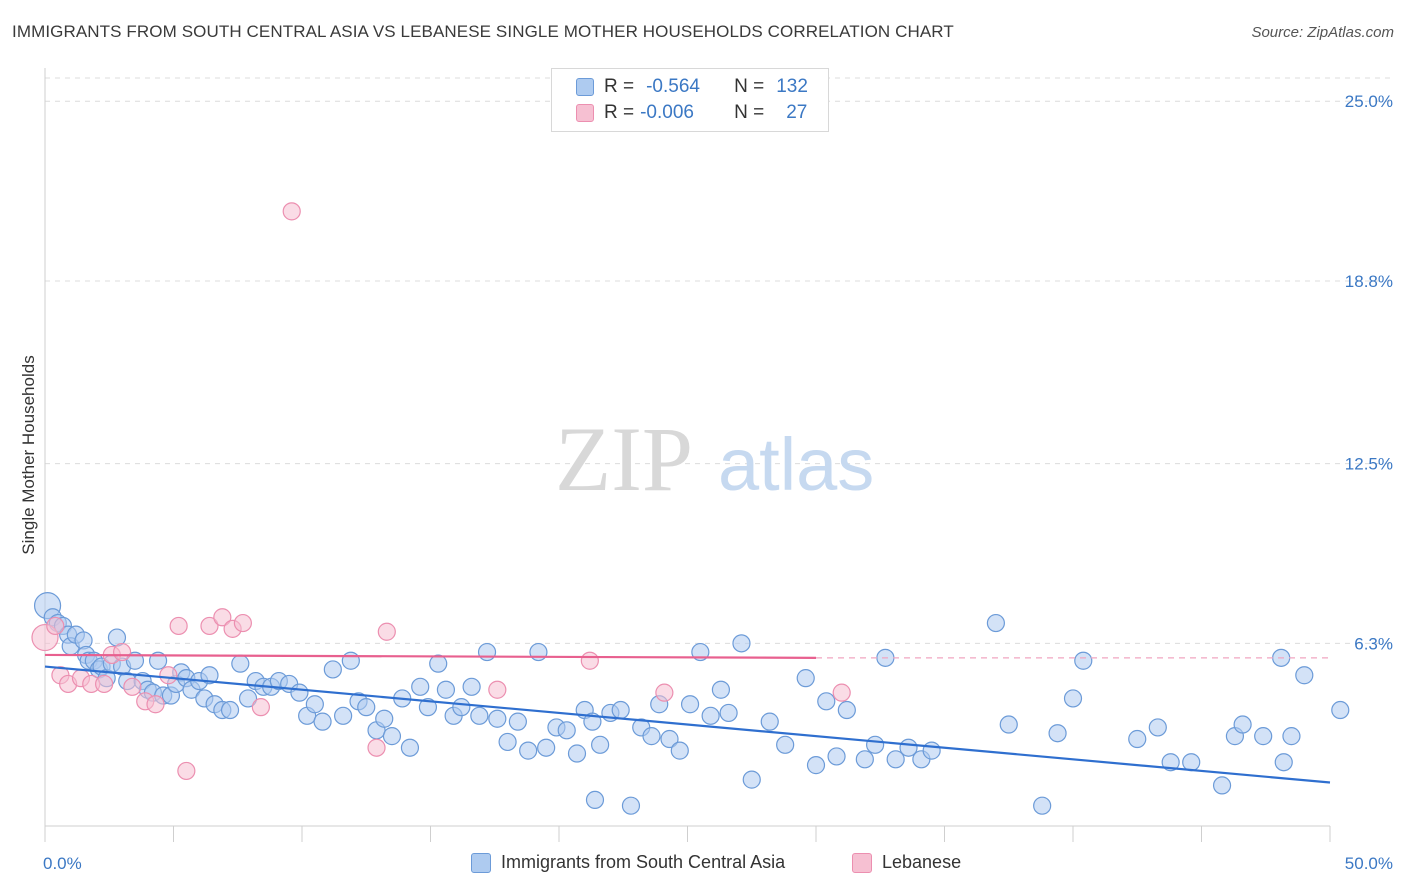 The image size is (1406, 892). I want to click on trend-lines, so click(687, 718).